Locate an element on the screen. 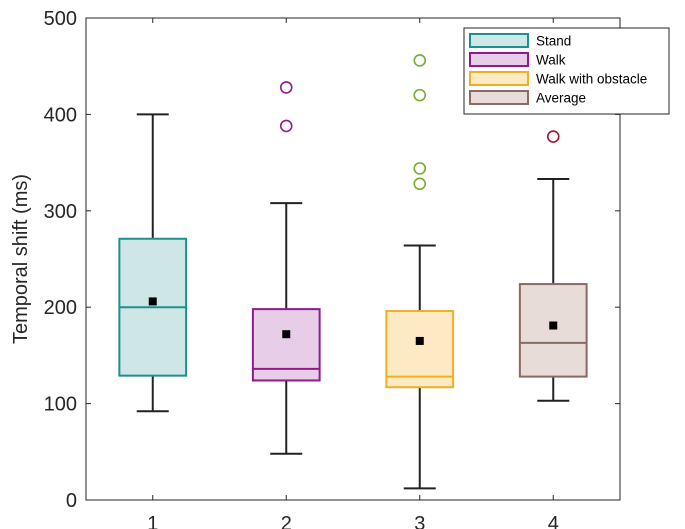  legend: Stand Walk Walk with obstacle Average is located at coordinates (566, 71).